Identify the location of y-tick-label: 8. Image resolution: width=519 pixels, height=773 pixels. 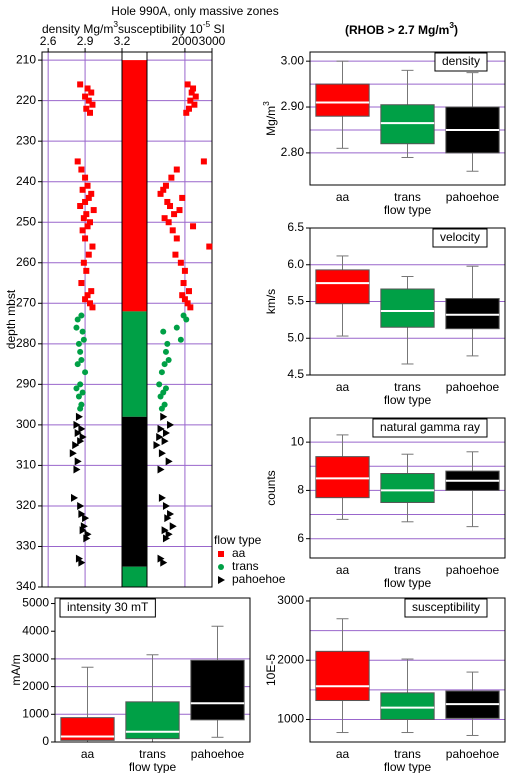
(300, 490).